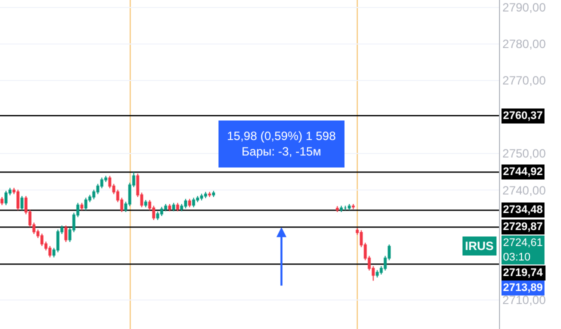 Image resolution: width=561 pixels, height=329 pixels. What do you see at coordinates (524, 44) in the screenshot?
I see `y-tick-label: 2780,00` at bounding box center [524, 44].